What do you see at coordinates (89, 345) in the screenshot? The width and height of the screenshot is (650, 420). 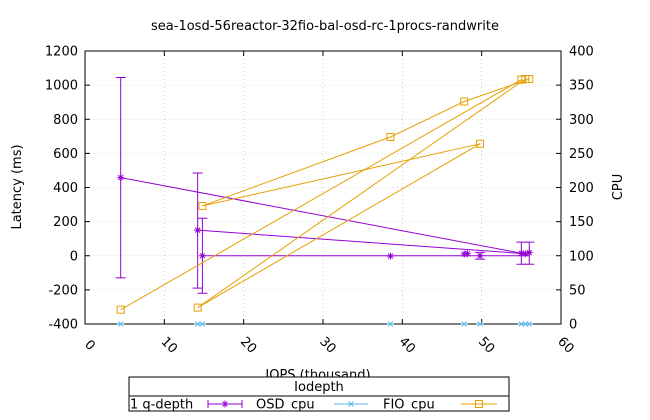 I see `x-tick-label: 0` at bounding box center [89, 345].